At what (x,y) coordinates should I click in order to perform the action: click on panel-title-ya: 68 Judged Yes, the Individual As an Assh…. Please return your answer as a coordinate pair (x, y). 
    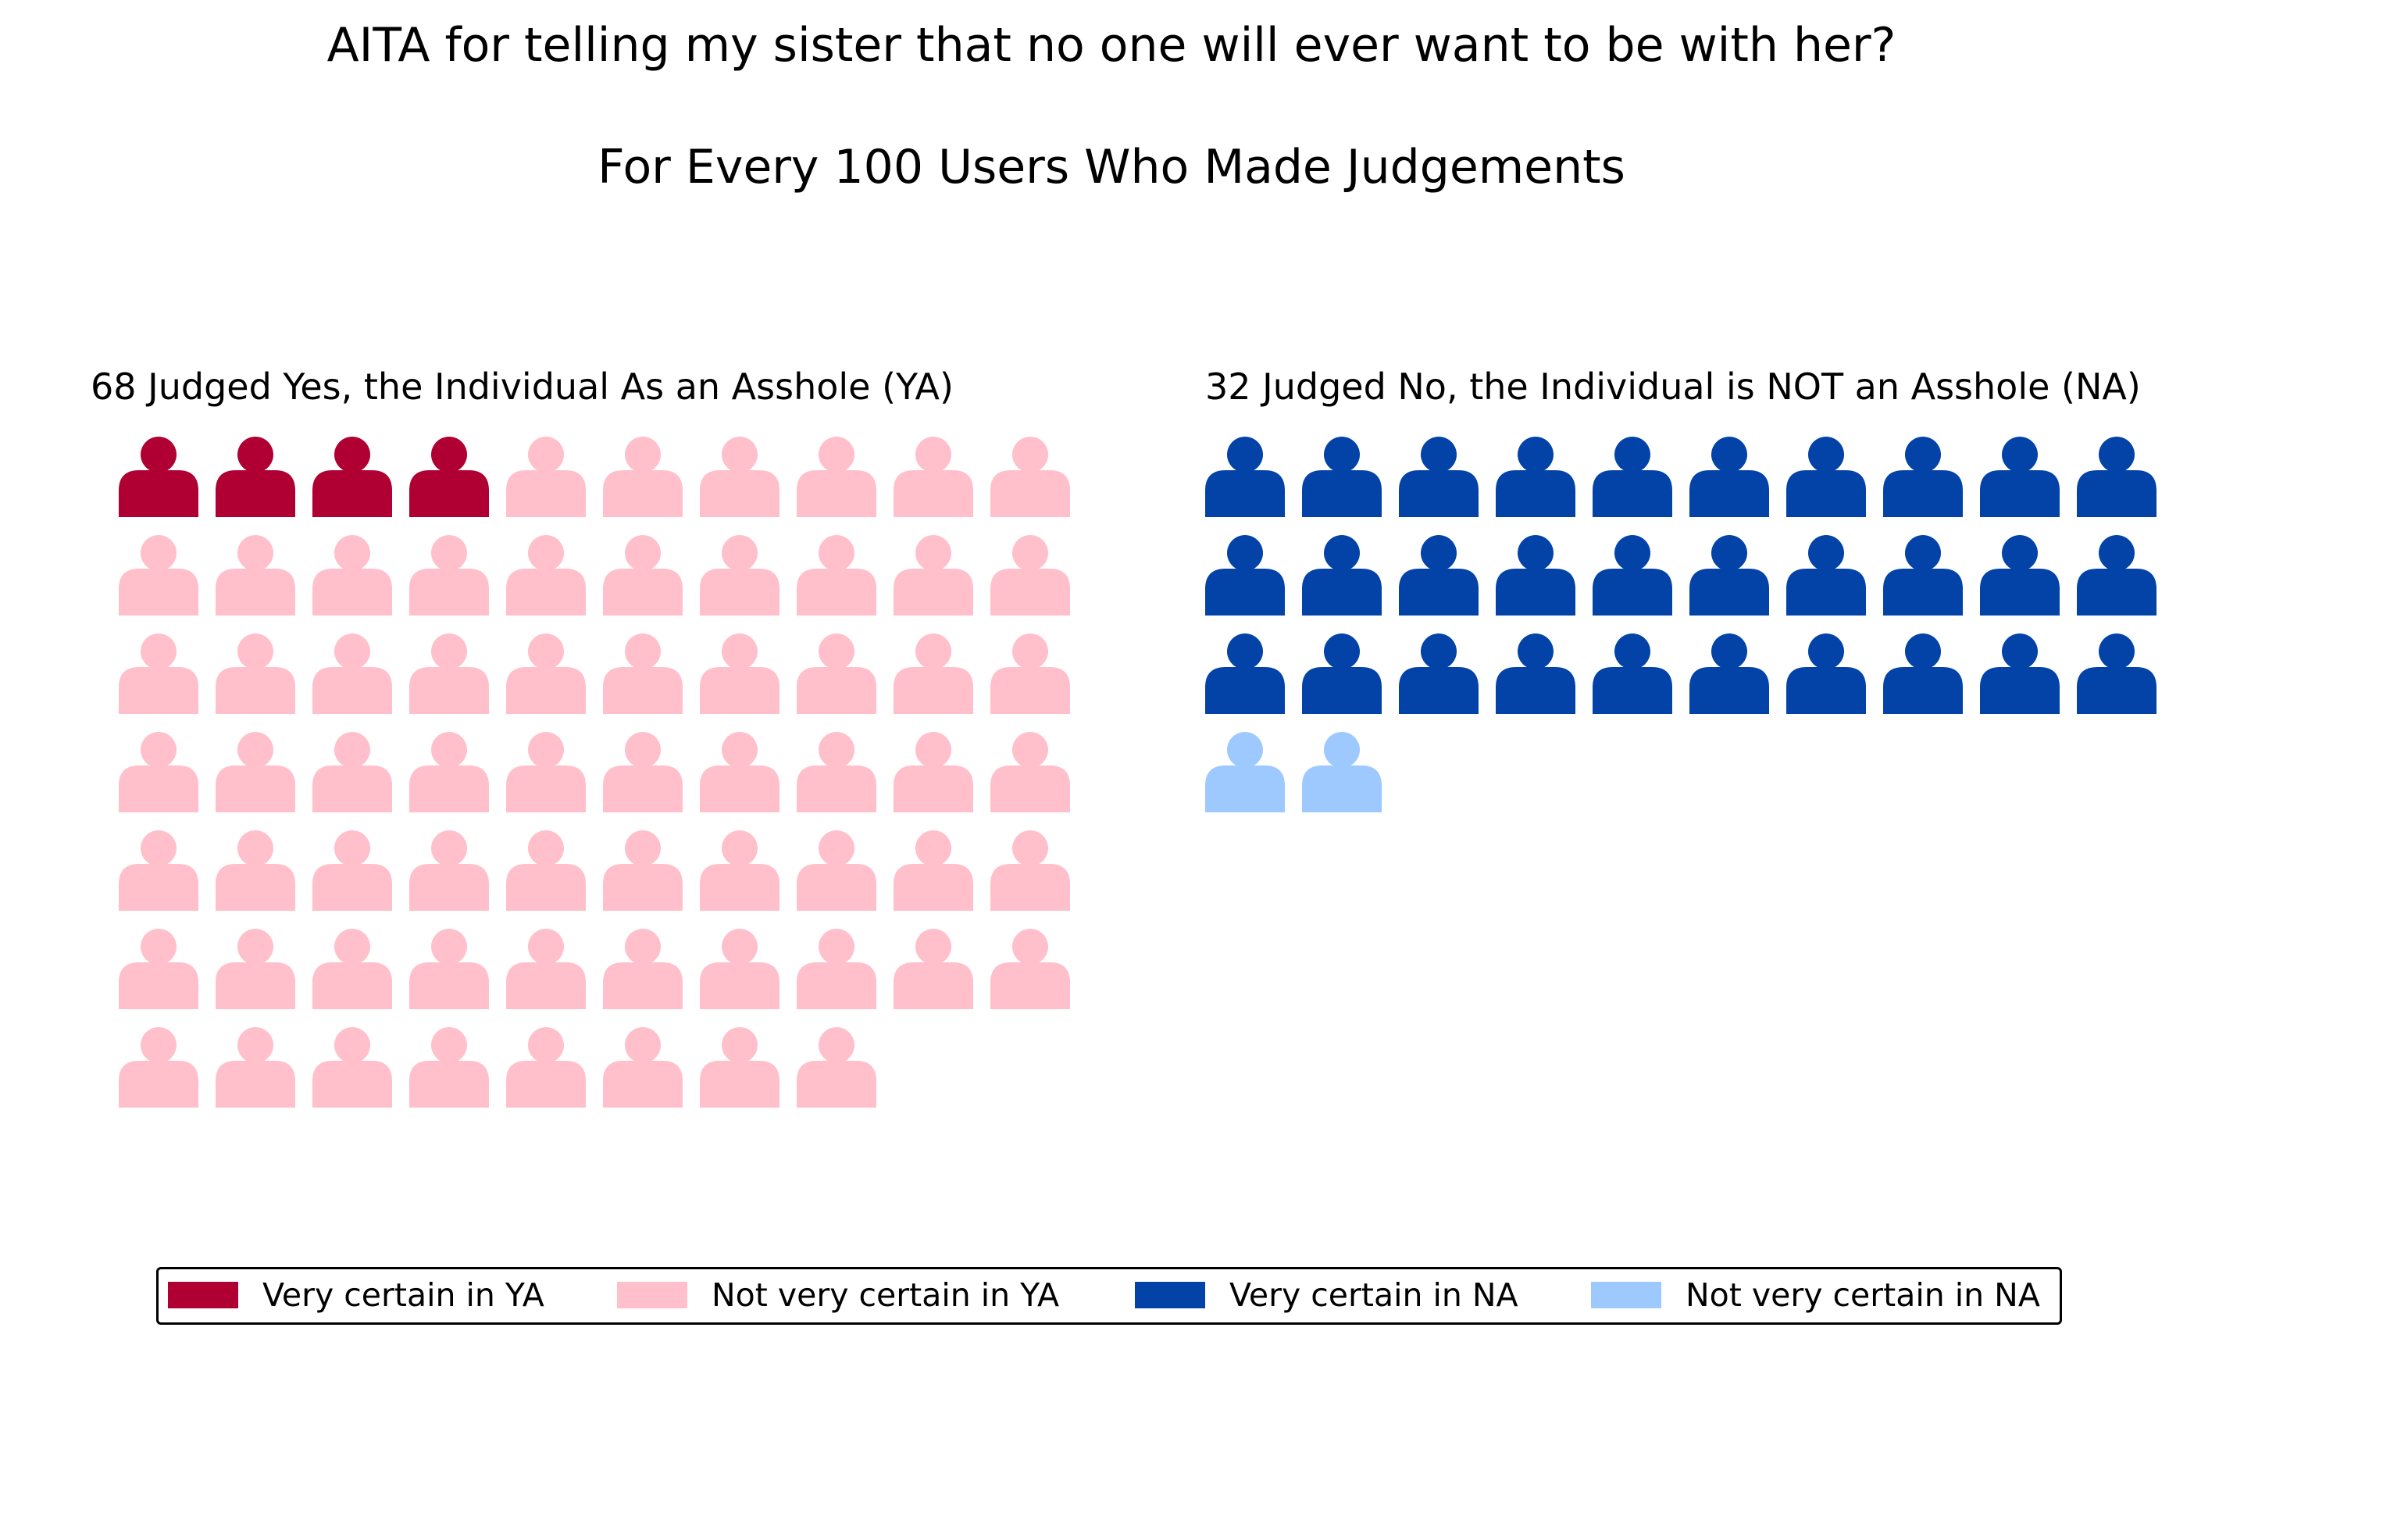
    Looking at the image, I should click on (523, 387).